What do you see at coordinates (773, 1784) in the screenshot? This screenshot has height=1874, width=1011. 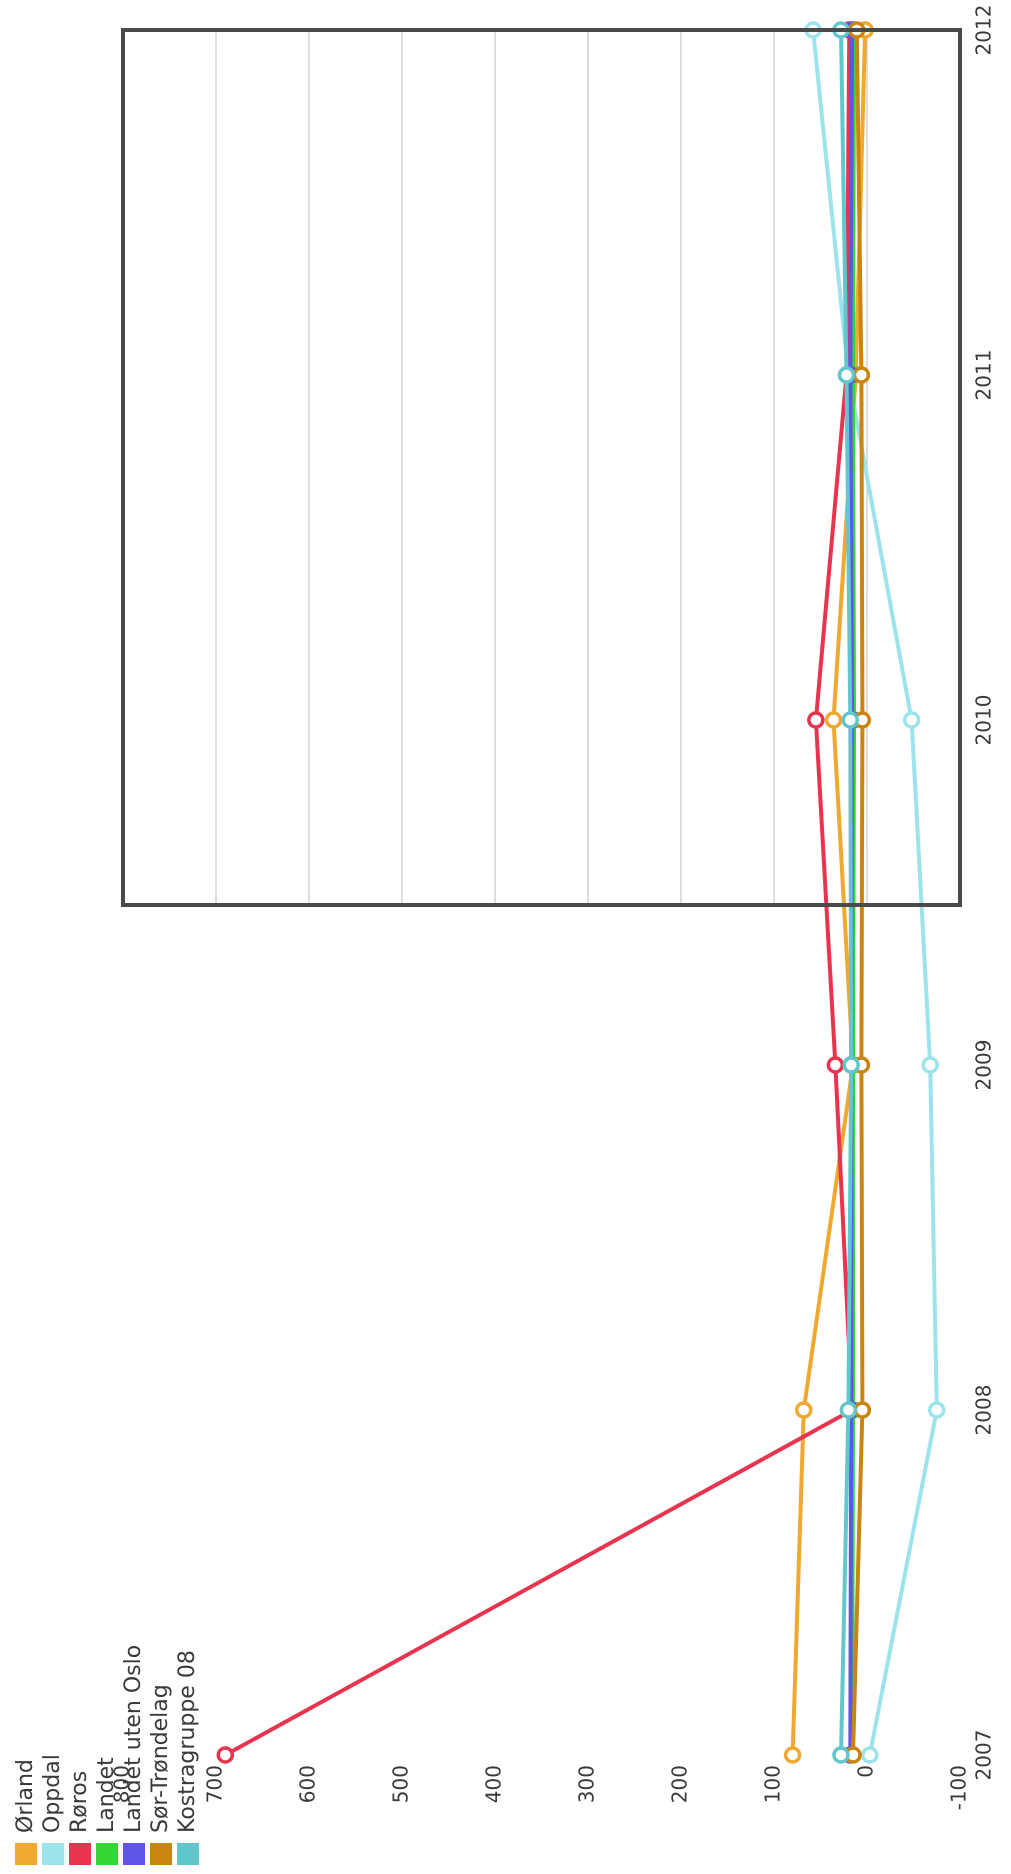 I see `value-tick-label: 100` at bounding box center [773, 1784].